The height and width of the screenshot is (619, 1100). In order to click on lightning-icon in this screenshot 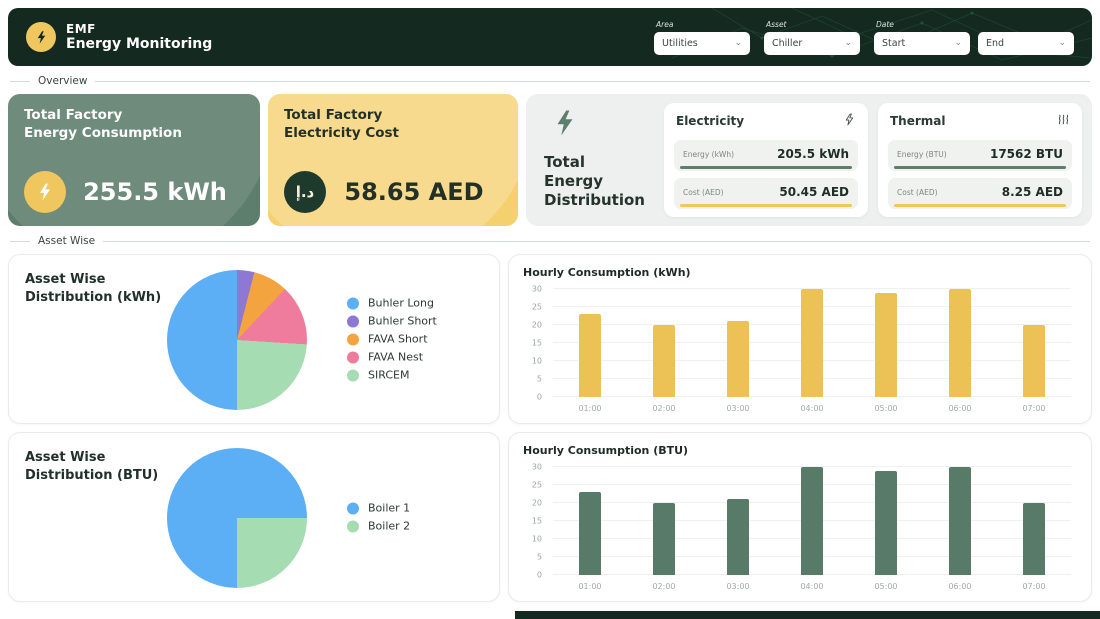, I will do `click(45, 192)`.